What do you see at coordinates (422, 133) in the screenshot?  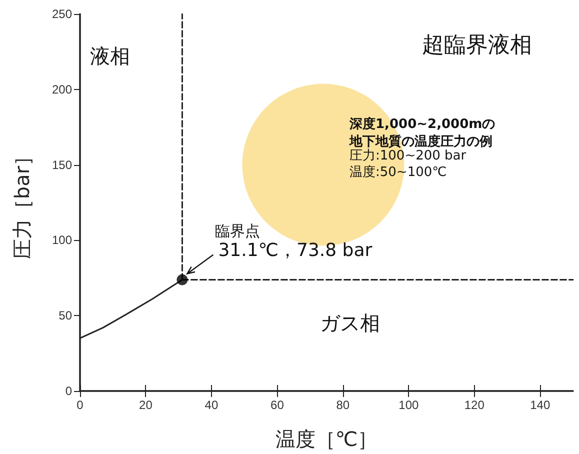 I see `annotation: 深度1,000~2,000mの地下地質の温度圧力の例` at bounding box center [422, 133].